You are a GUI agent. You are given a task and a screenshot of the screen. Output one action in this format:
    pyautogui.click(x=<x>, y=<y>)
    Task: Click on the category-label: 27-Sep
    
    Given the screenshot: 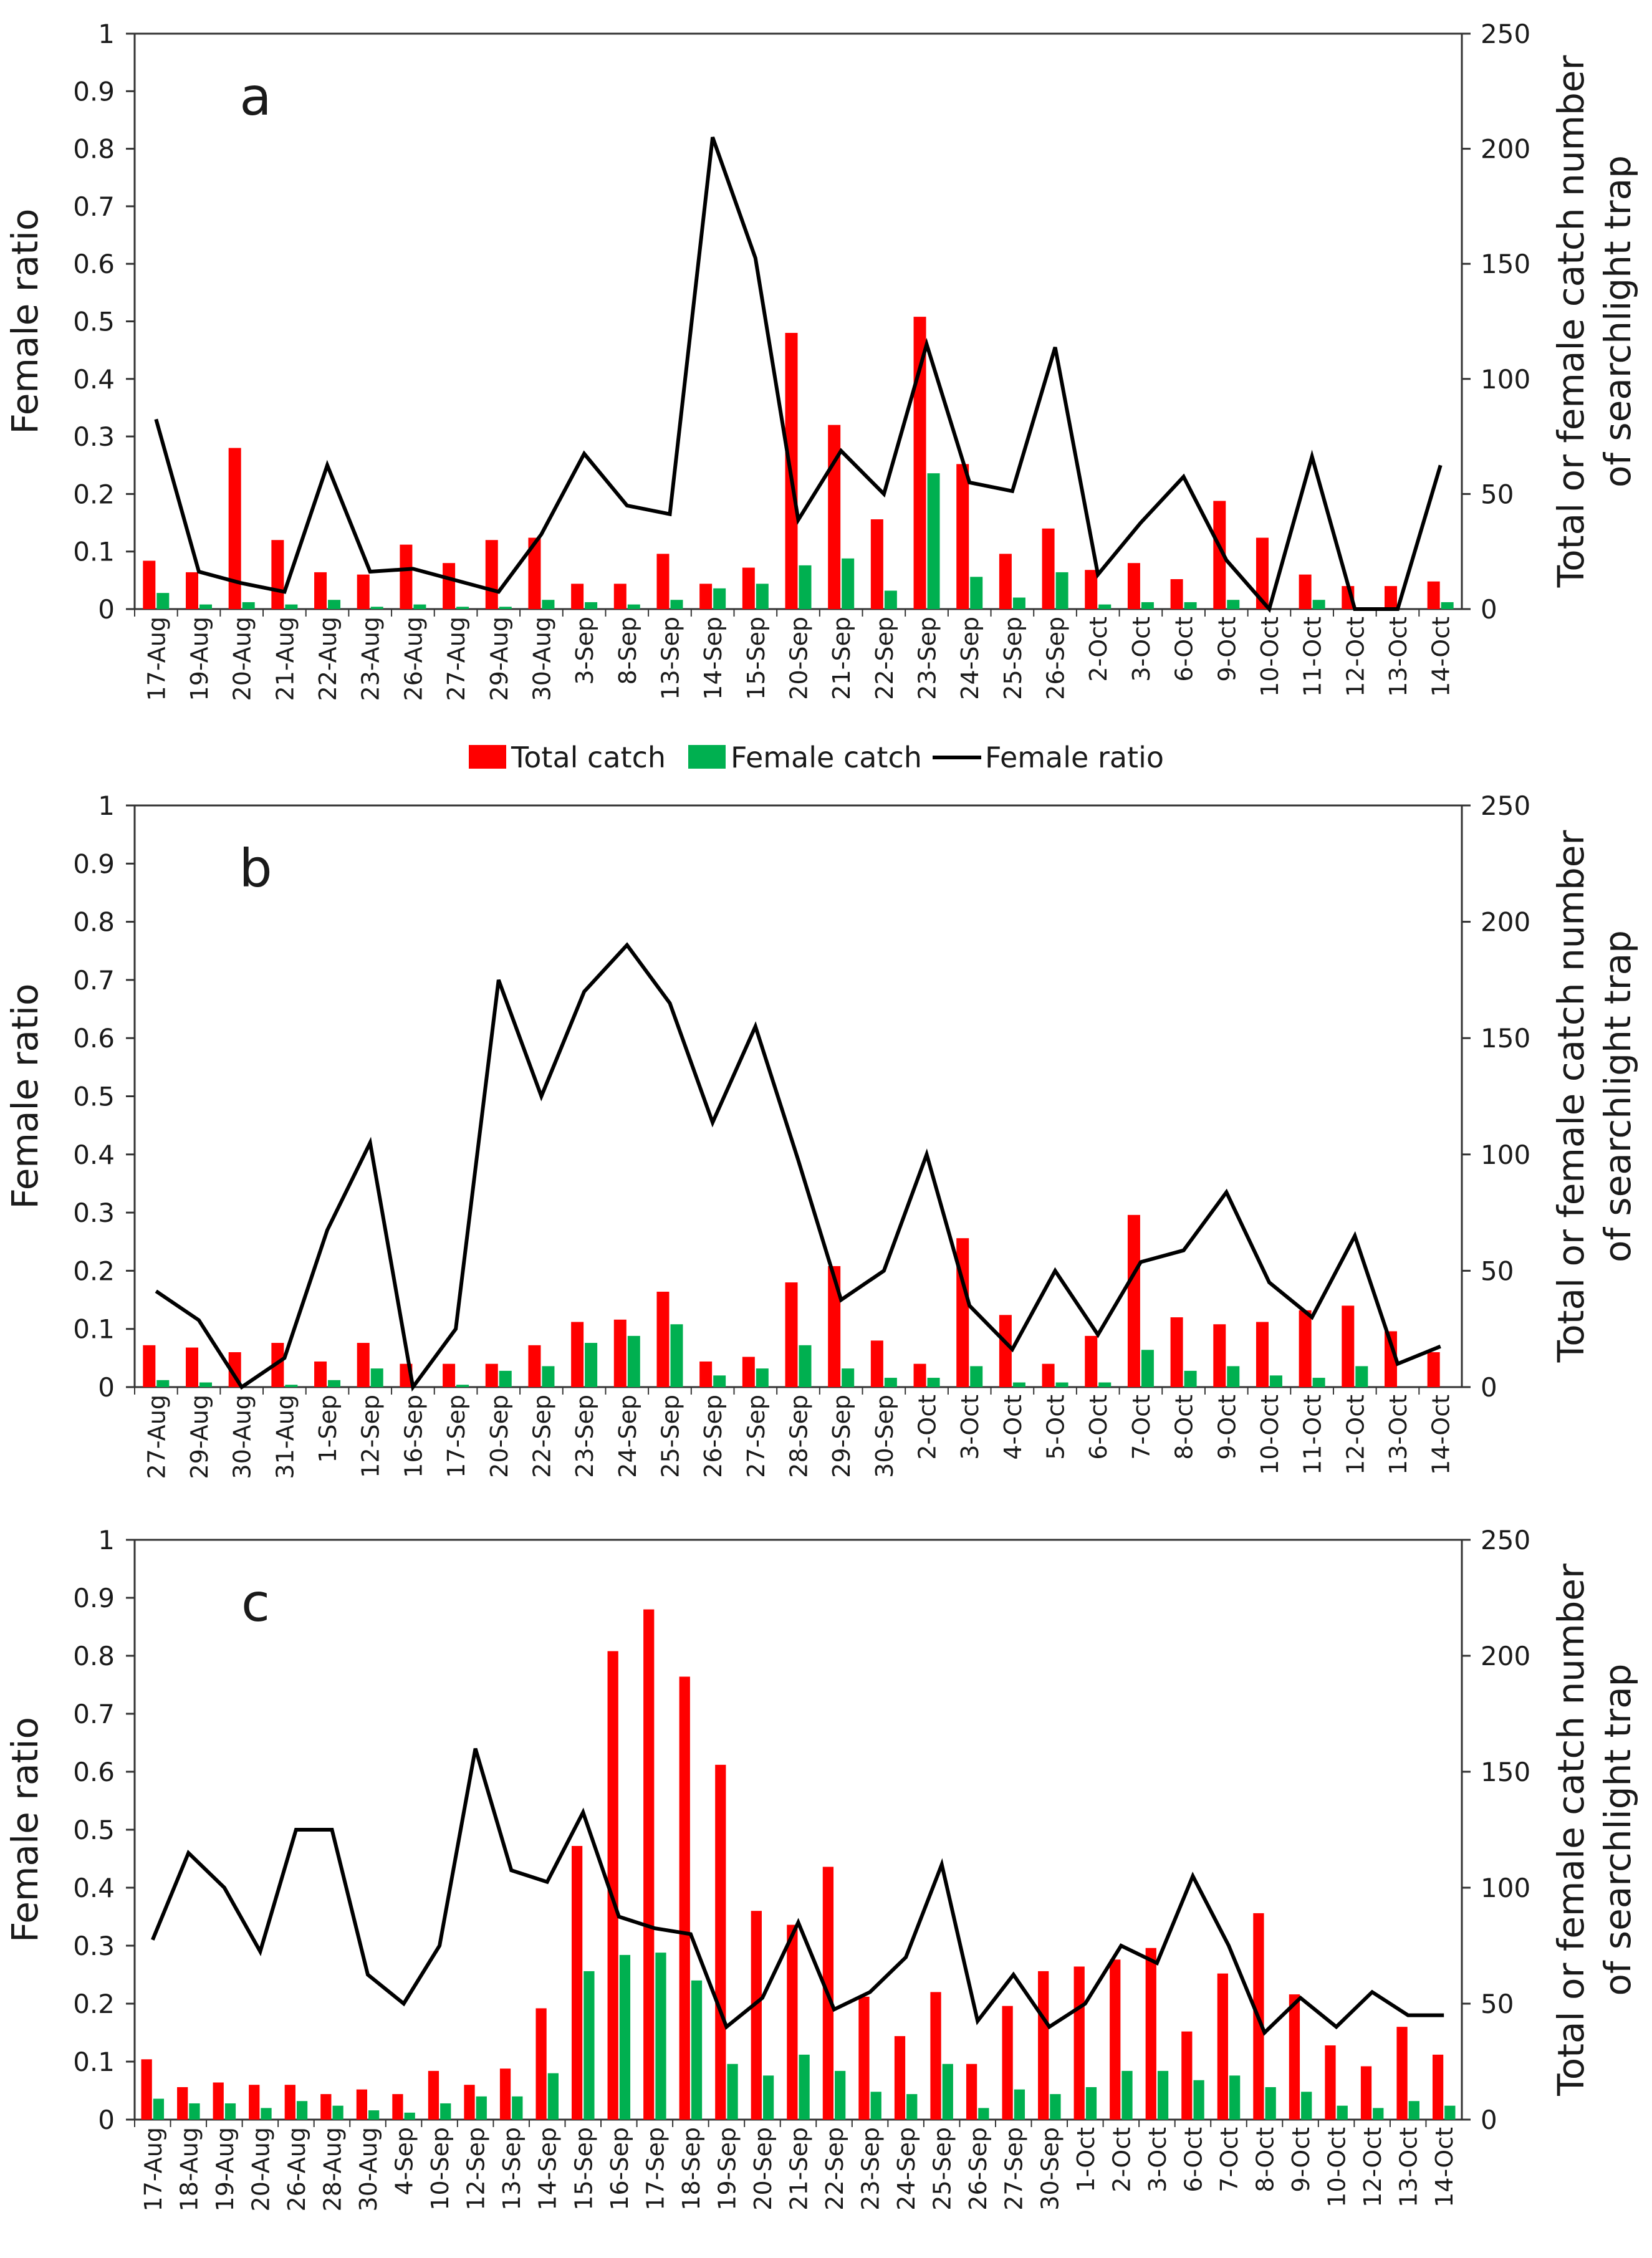 What is the action you would take?
    pyautogui.click(x=1014, y=2169)
    